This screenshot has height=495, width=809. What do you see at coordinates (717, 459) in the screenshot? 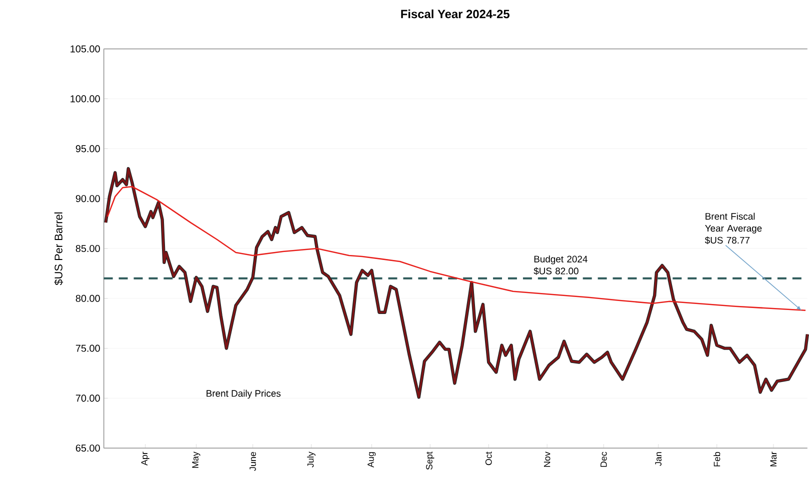
I see `x-tick-label: Feb` at bounding box center [717, 459].